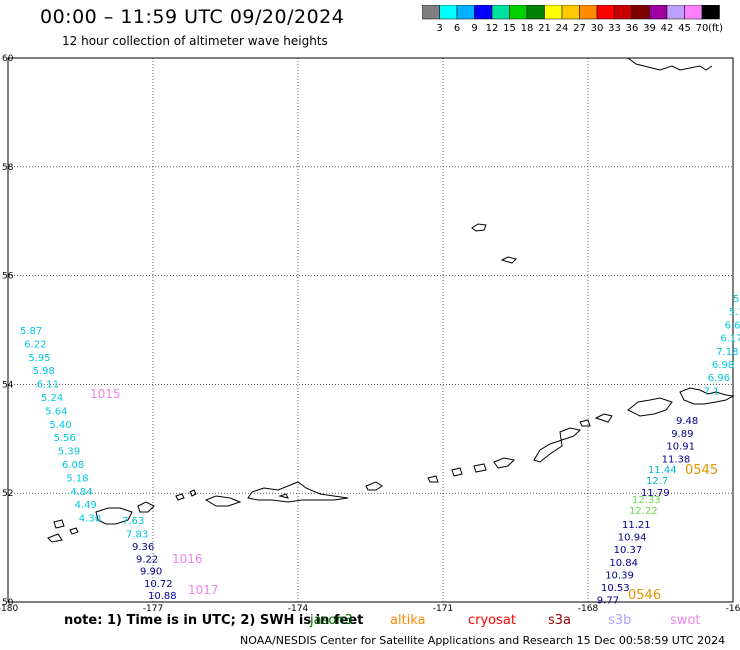 Image resolution: width=740 pixels, height=650 pixels. What do you see at coordinates (408, 620) in the screenshot?
I see `legend-item-altika: altika` at bounding box center [408, 620].